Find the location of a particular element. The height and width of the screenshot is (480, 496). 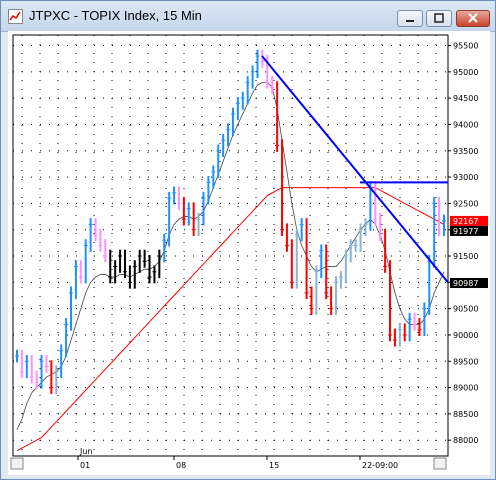

price-label: 91977 is located at coordinates (465, 231).